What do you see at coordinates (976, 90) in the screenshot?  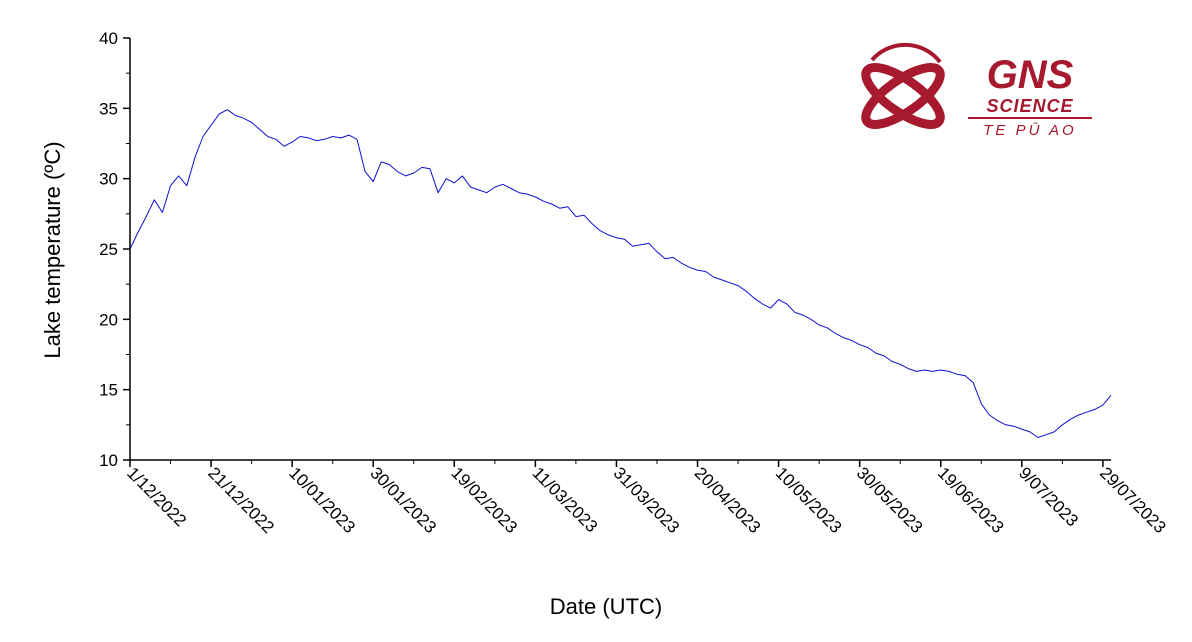 I see `gns-science-logo: GNS SCIENCE TE PŪ AO` at bounding box center [976, 90].